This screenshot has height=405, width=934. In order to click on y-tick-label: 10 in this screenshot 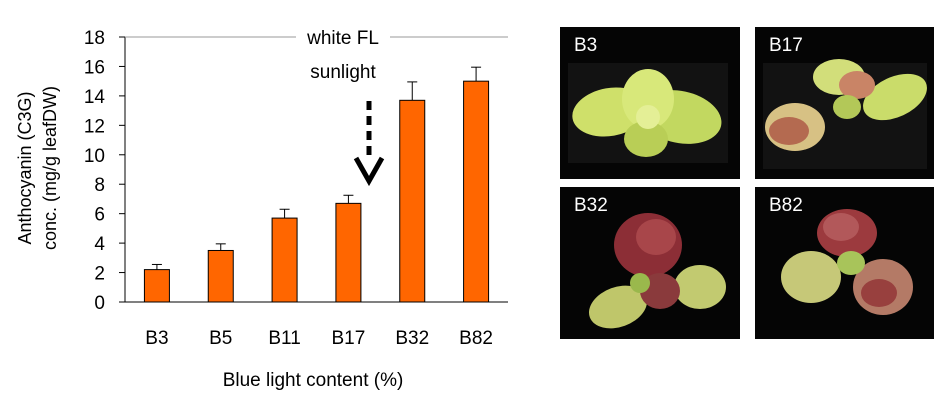, I will do `click(94, 156)`.